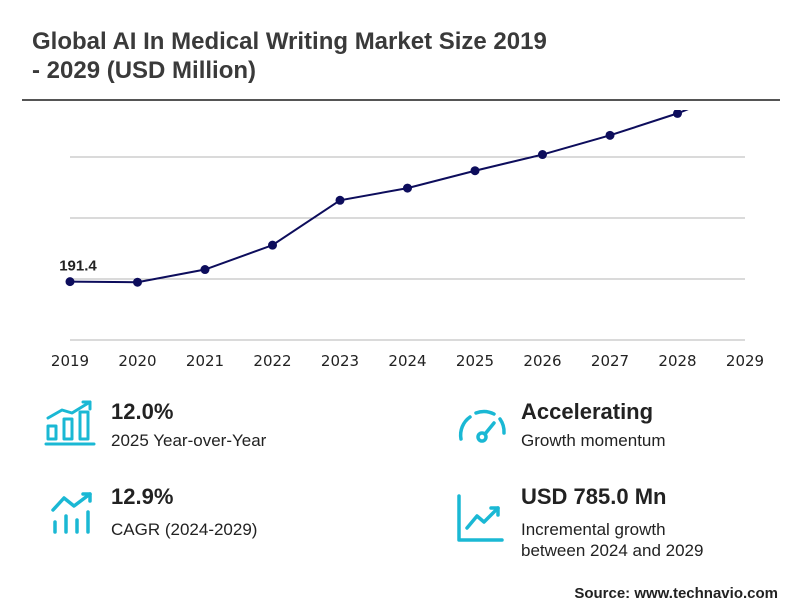 The image size is (800, 610). I want to click on x-tick-label: 2022, so click(272, 361).